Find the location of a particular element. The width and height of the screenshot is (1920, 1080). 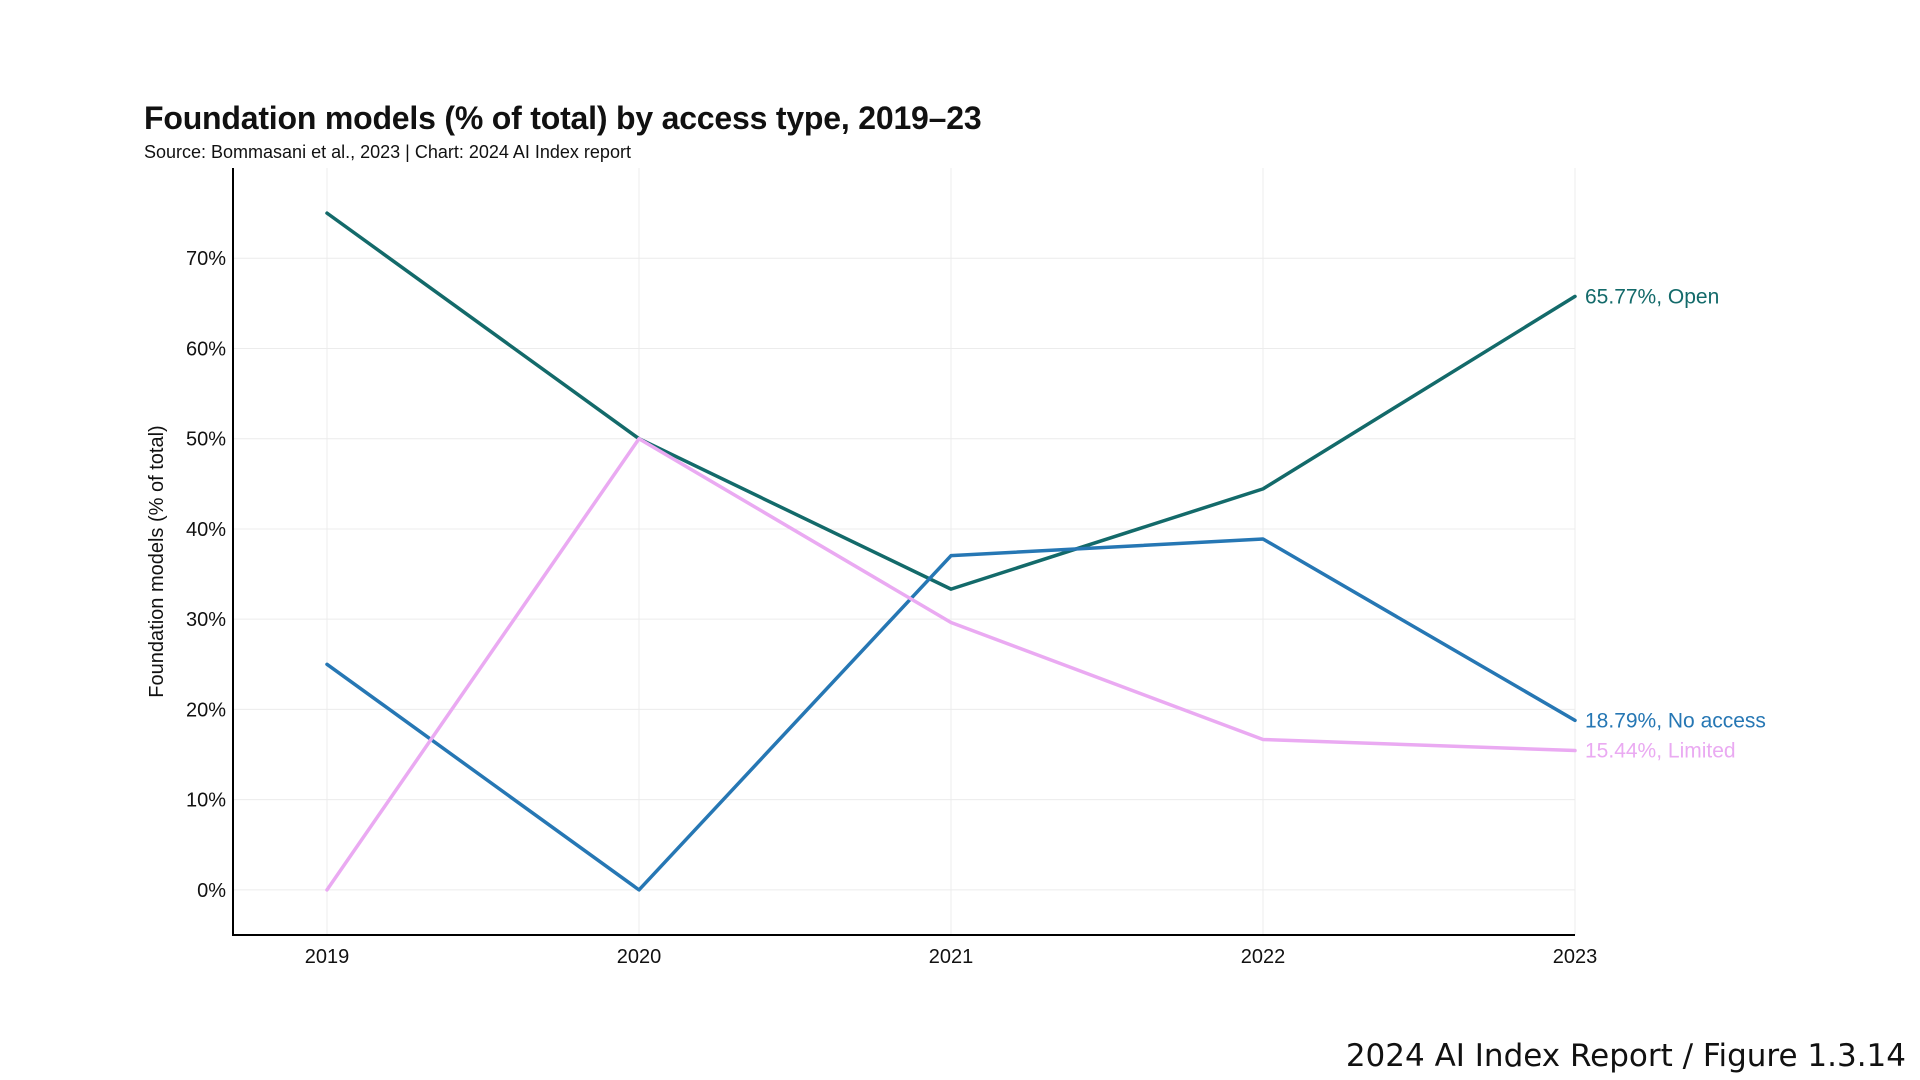

y-tick-label: 40% is located at coordinates (206, 530).